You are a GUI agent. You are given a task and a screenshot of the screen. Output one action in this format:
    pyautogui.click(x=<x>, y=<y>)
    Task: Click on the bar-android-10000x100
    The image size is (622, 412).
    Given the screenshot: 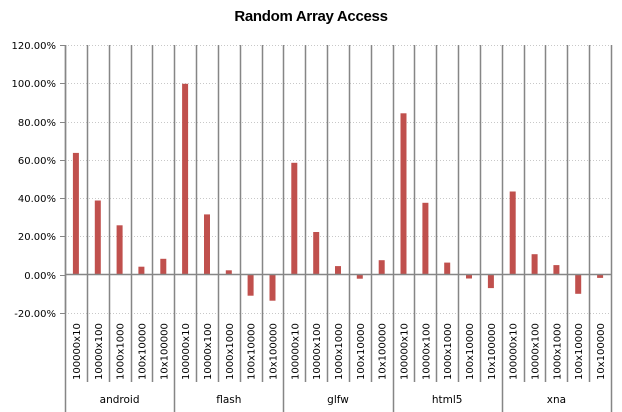 What is the action you would take?
    pyautogui.click(x=97, y=237)
    